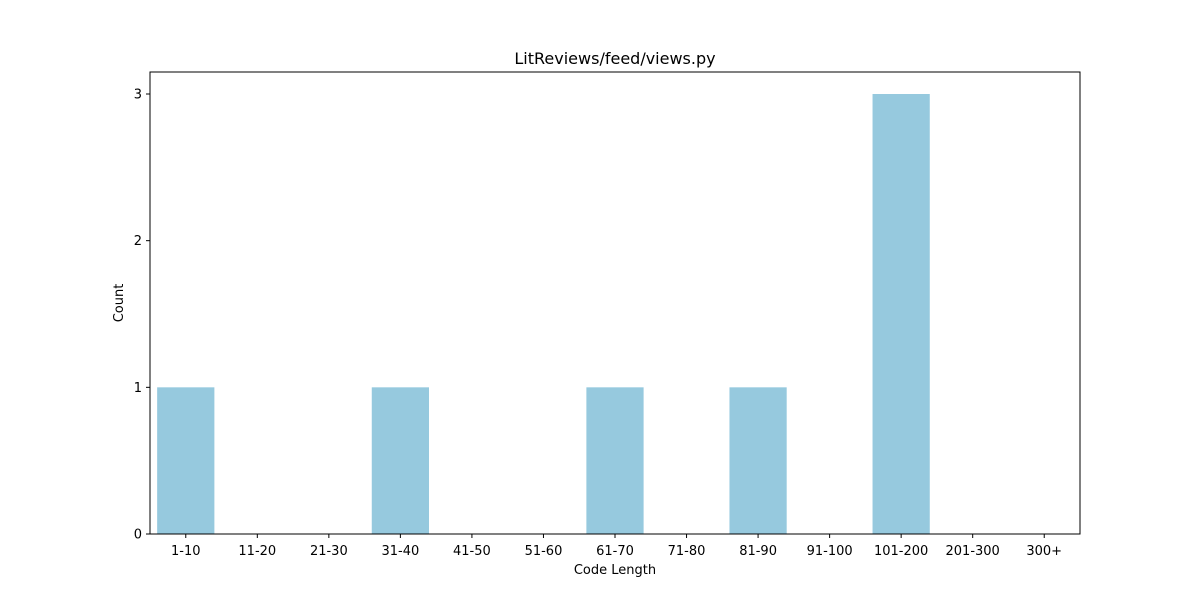 This screenshot has height=604, width=1200. I want to click on x-tick-label: 31-40, so click(400, 551).